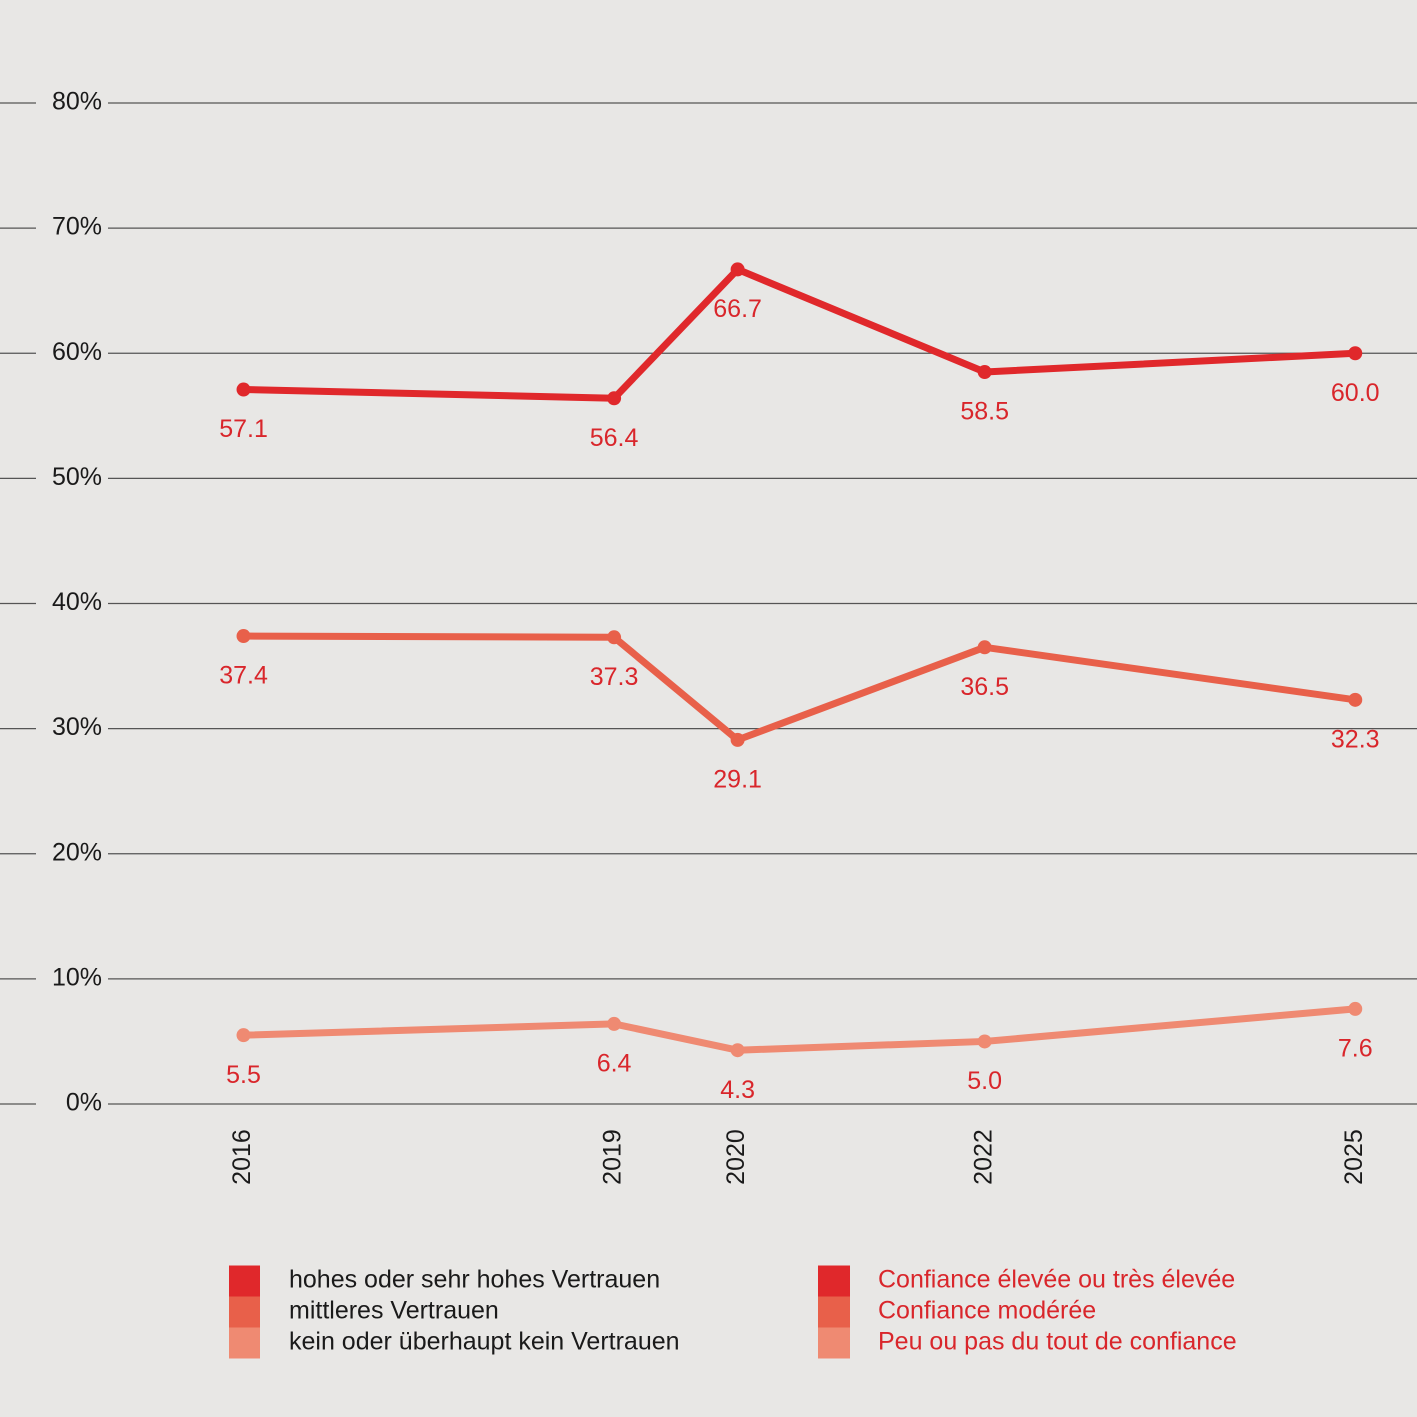  What do you see at coordinates (84, 1103) in the screenshot?
I see `y-tick-label: 0%` at bounding box center [84, 1103].